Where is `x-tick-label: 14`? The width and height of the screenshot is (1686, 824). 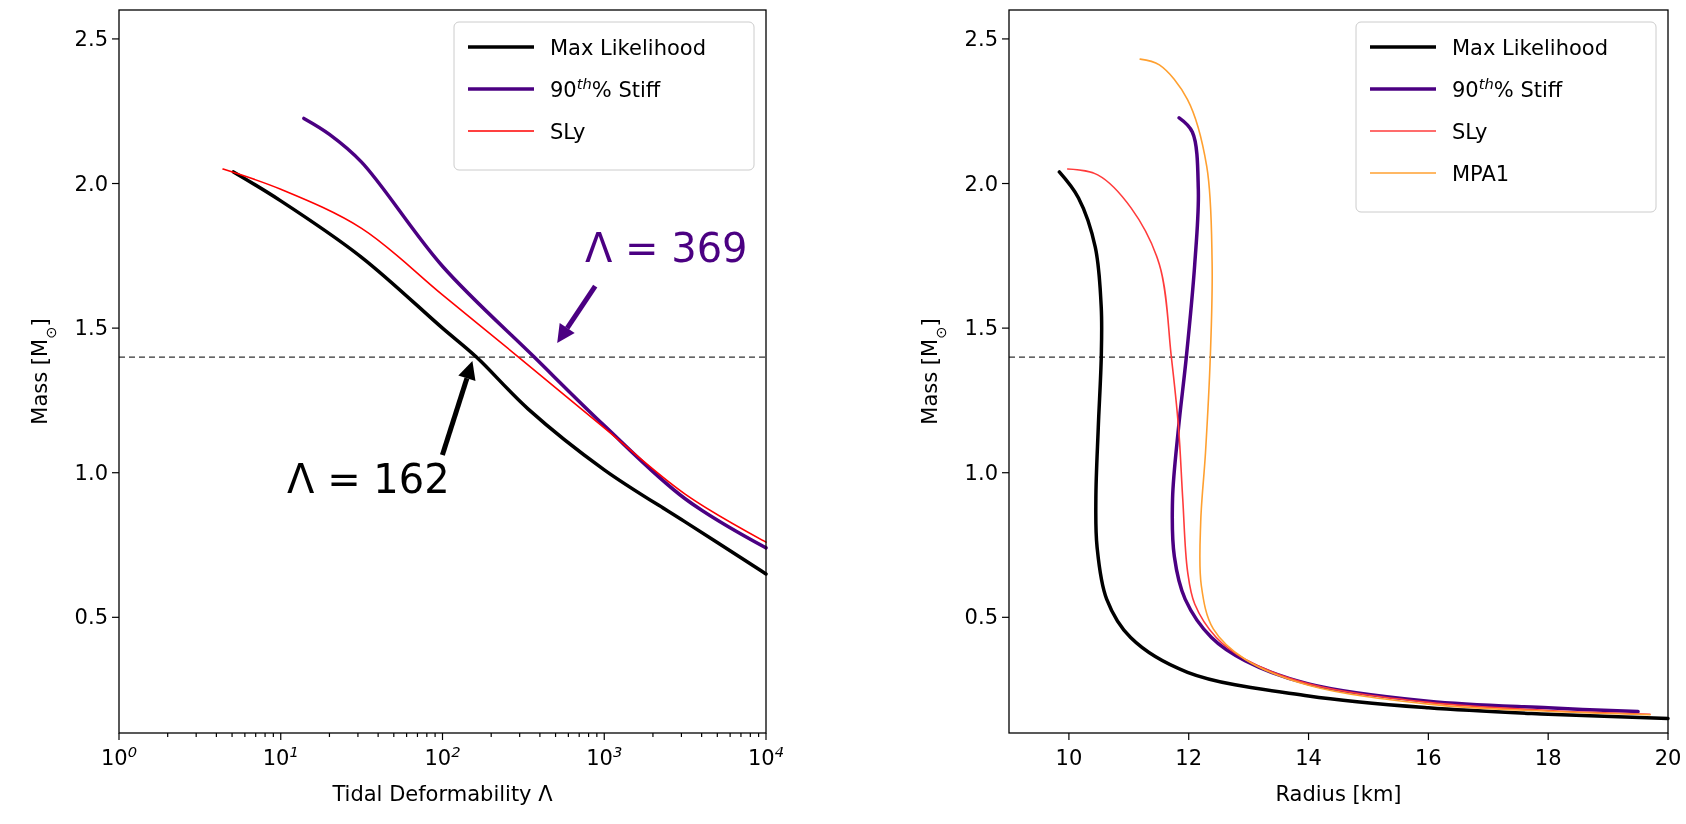
x-tick-label: 14 is located at coordinates (1308, 758).